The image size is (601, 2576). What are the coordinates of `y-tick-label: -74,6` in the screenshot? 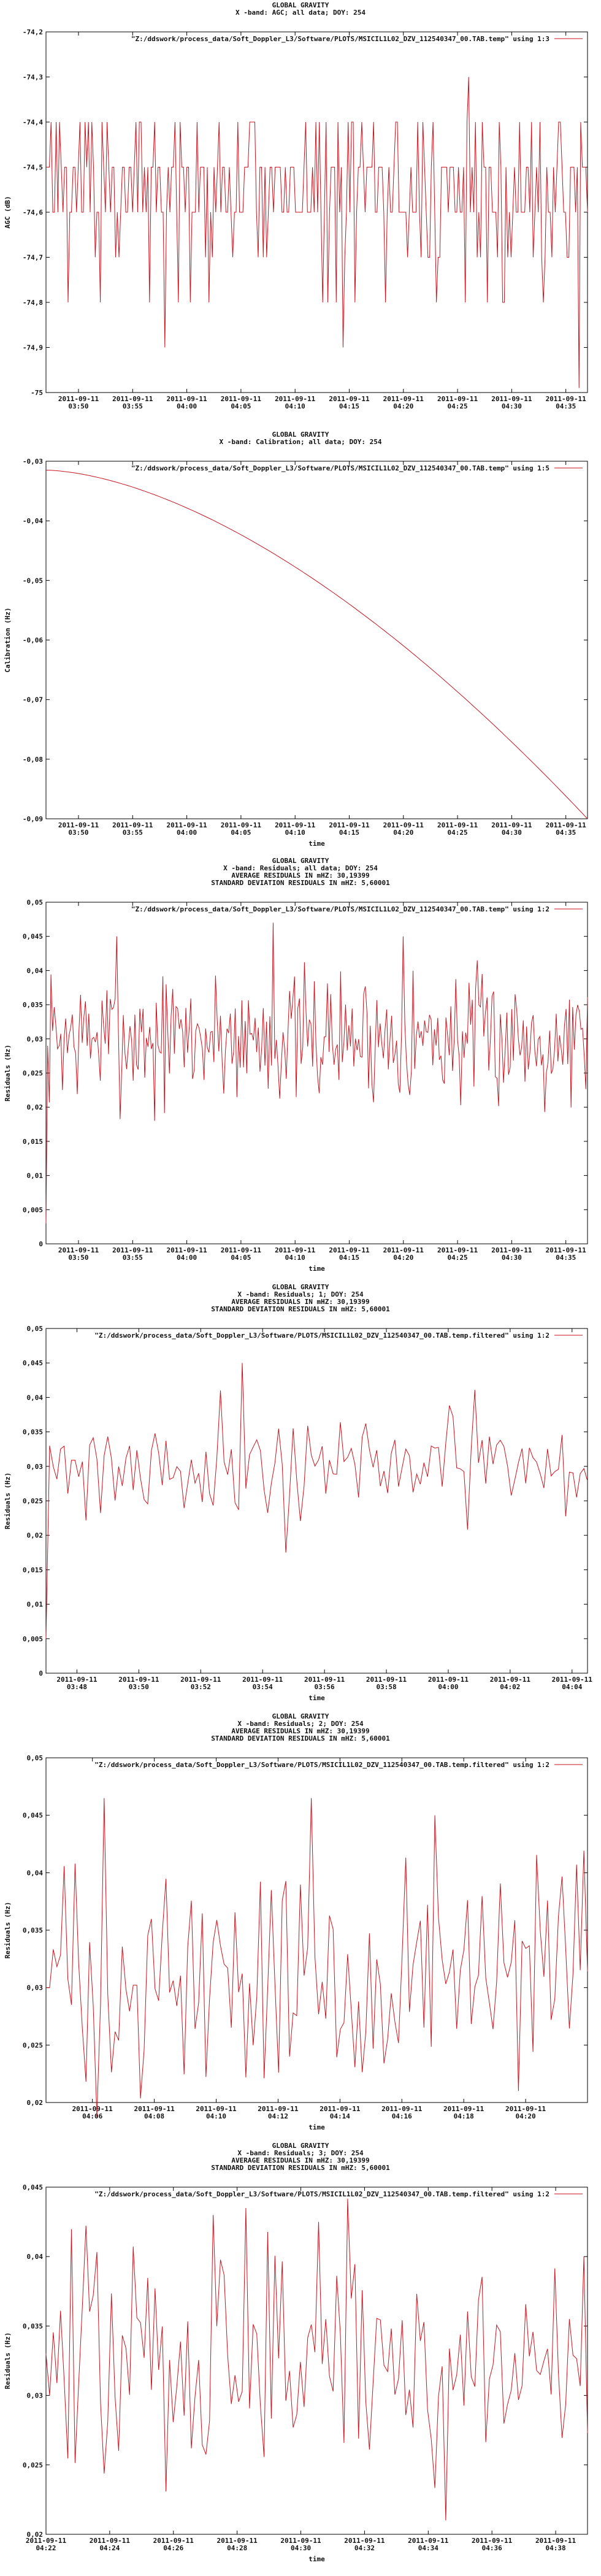 It's located at (33, 213).